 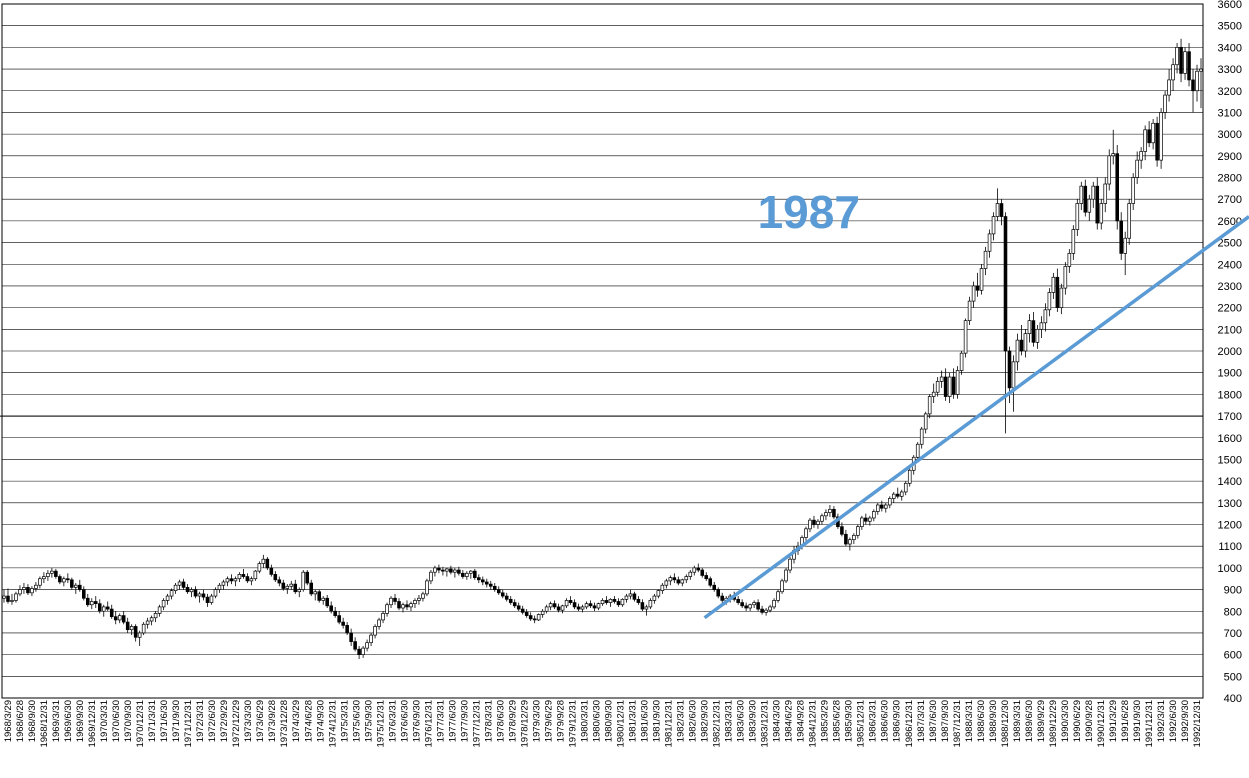 What do you see at coordinates (332, 724) in the screenshot?
I see `x-tick-label: 1974/12/31` at bounding box center [332, 724].